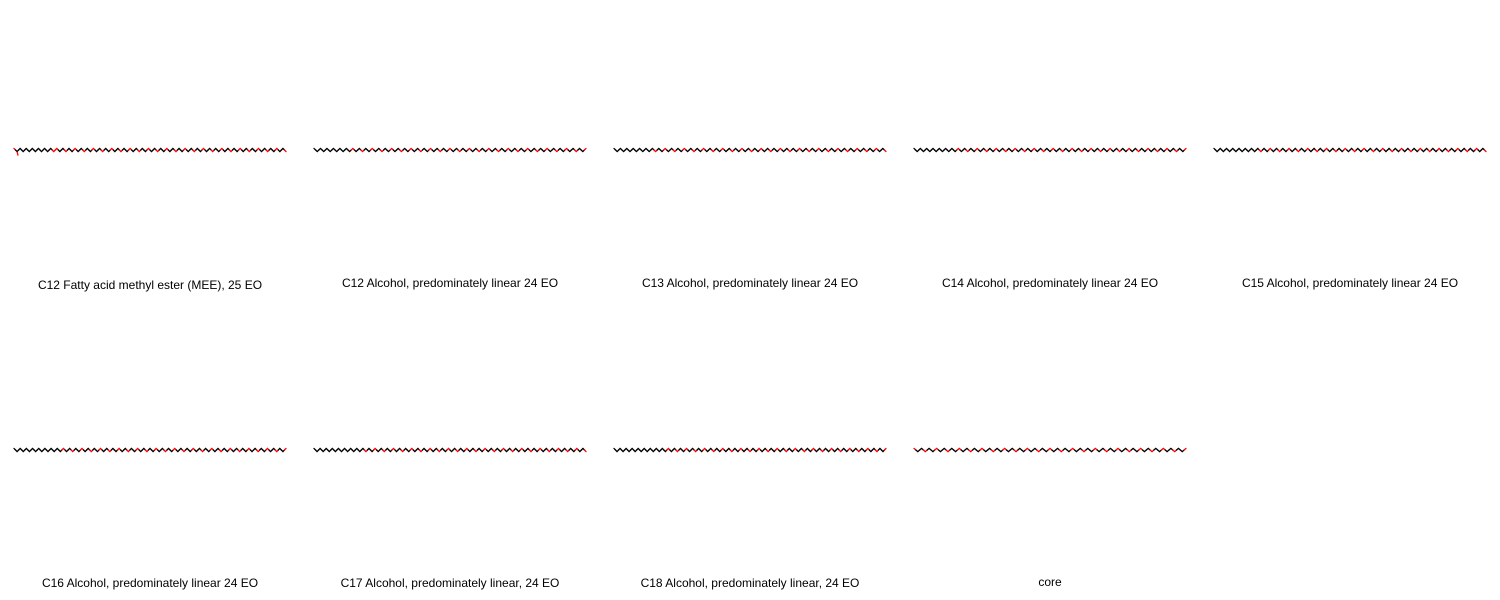 Image resolution: width=1500 pixels, height=600 pixels. Describe the element at coordinates (1050, 283) in the screenshot. I see `molecule-label: C14 Alcohol, predominately linear 24 EO` at that location.